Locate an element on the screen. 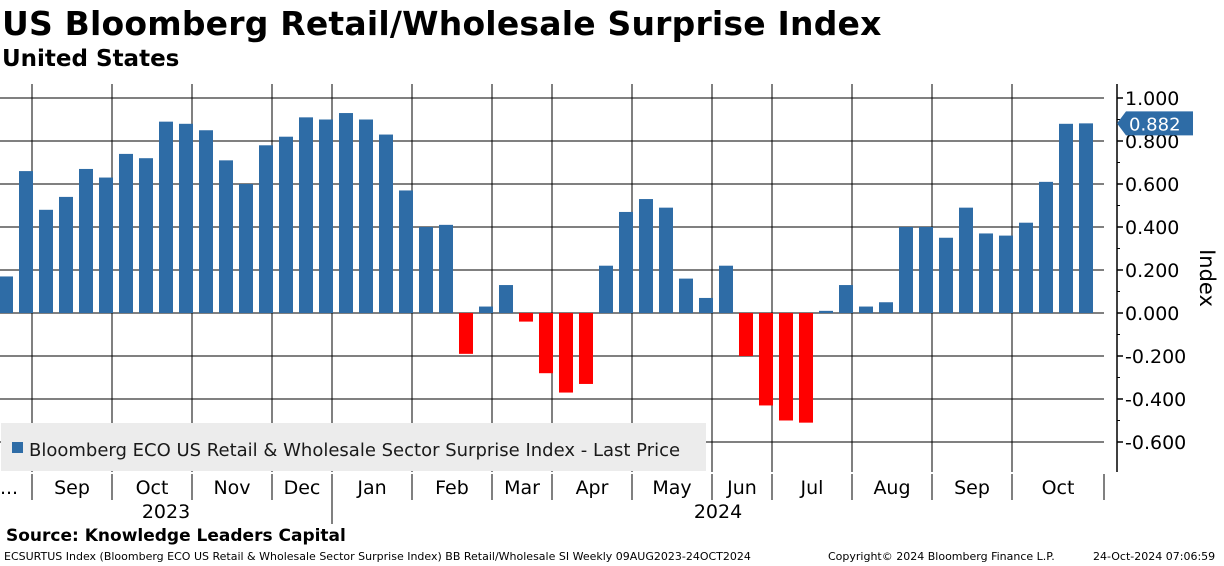 Image resolution: width=1224 pixels, height=566 pixels. x-month-label: Feb is located at coordinates (452, 488).